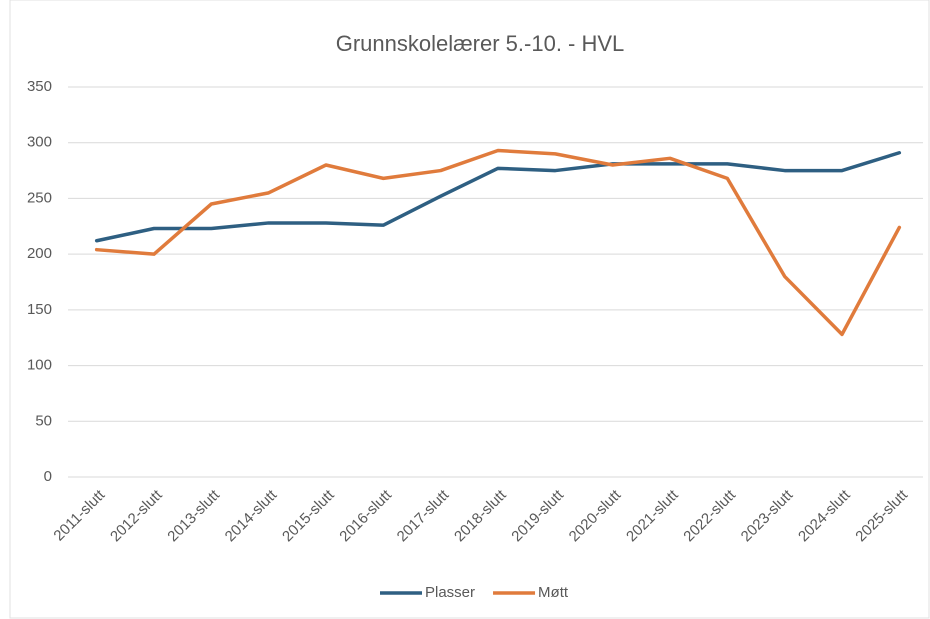  What do you see at coordinates (553, 592) in the screenshot?
I see `legend-label: Møtt` at bounding box center [553, 592].